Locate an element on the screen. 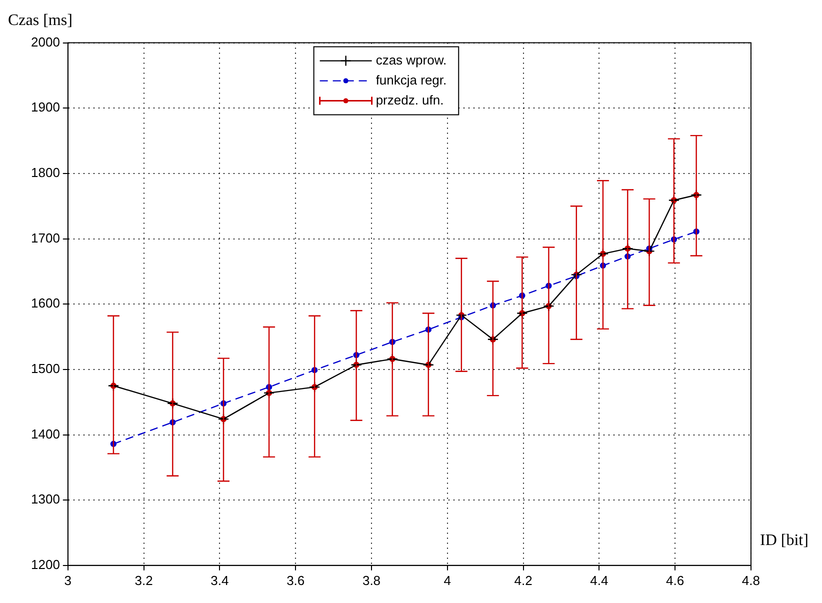 The image size is (822, 603). y-tick-label: 1400 is located at coordinates (45, 434).